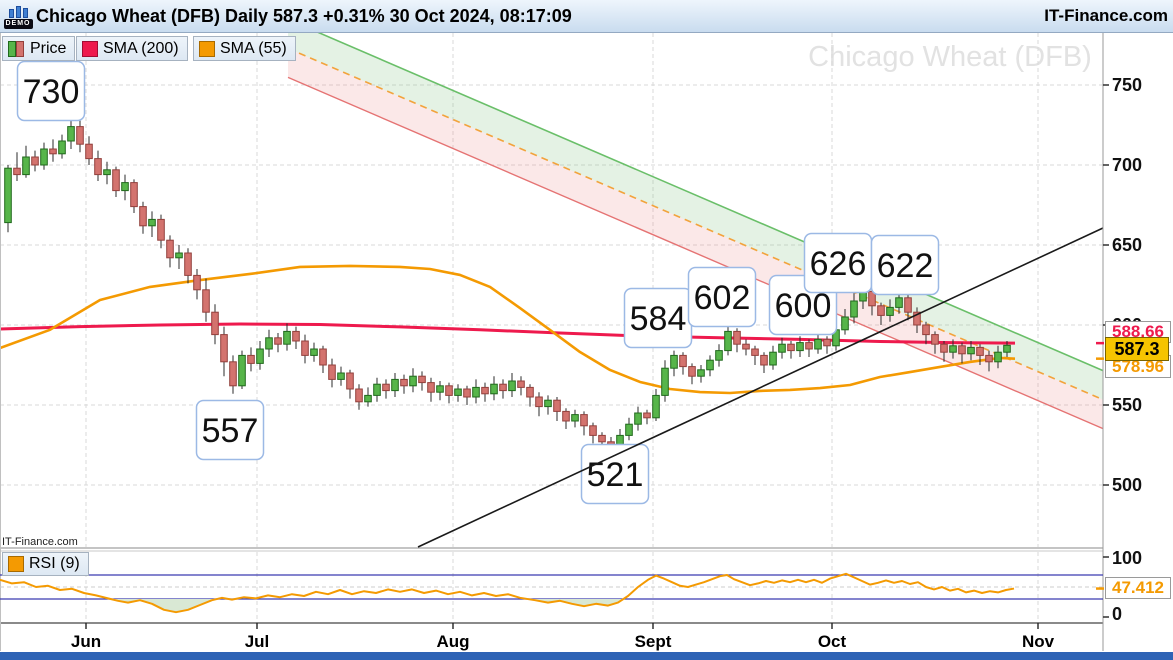 The height and width of the screenshot is (660, 1173). I want to click on rsi-line, so click(507, 593).